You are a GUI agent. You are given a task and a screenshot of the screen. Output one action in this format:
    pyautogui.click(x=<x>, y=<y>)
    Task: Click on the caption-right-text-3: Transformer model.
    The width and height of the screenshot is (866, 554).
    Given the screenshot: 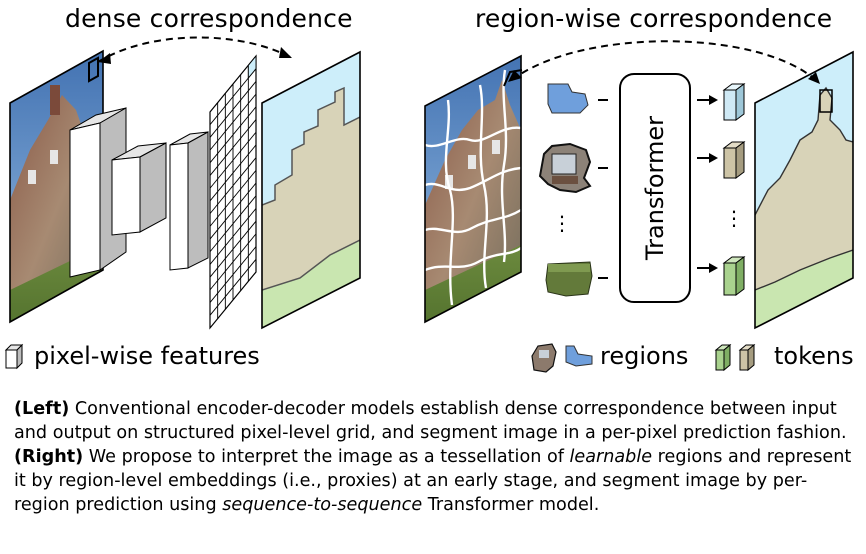 What is the action you would take?
    pyautogui.click(x=511, y=505)
    